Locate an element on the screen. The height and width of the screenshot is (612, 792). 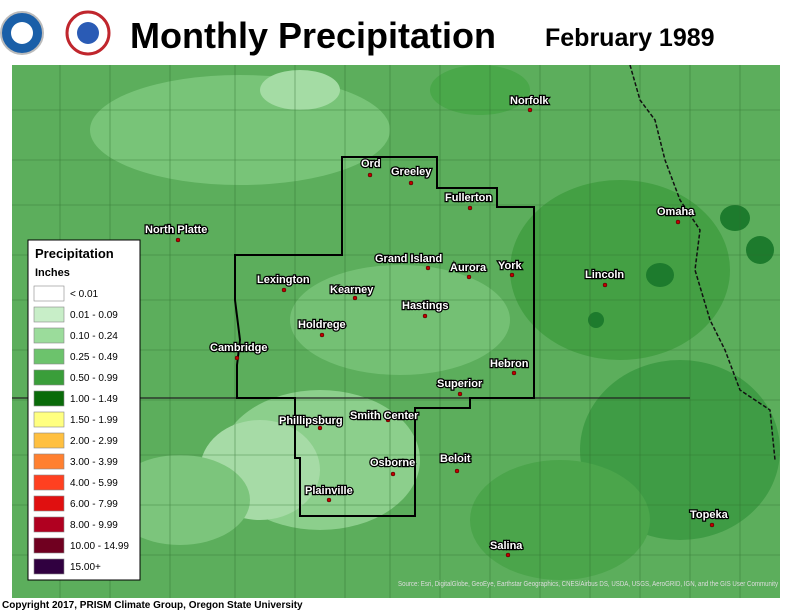
city-label: Lincoln is located at coordinates (604, 275).